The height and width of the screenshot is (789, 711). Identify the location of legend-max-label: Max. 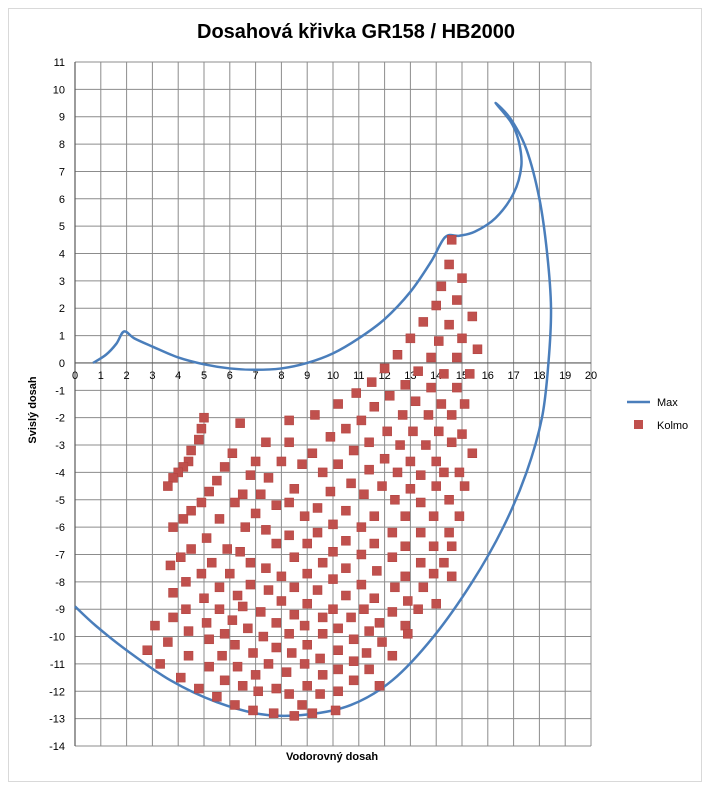
(667, 403).